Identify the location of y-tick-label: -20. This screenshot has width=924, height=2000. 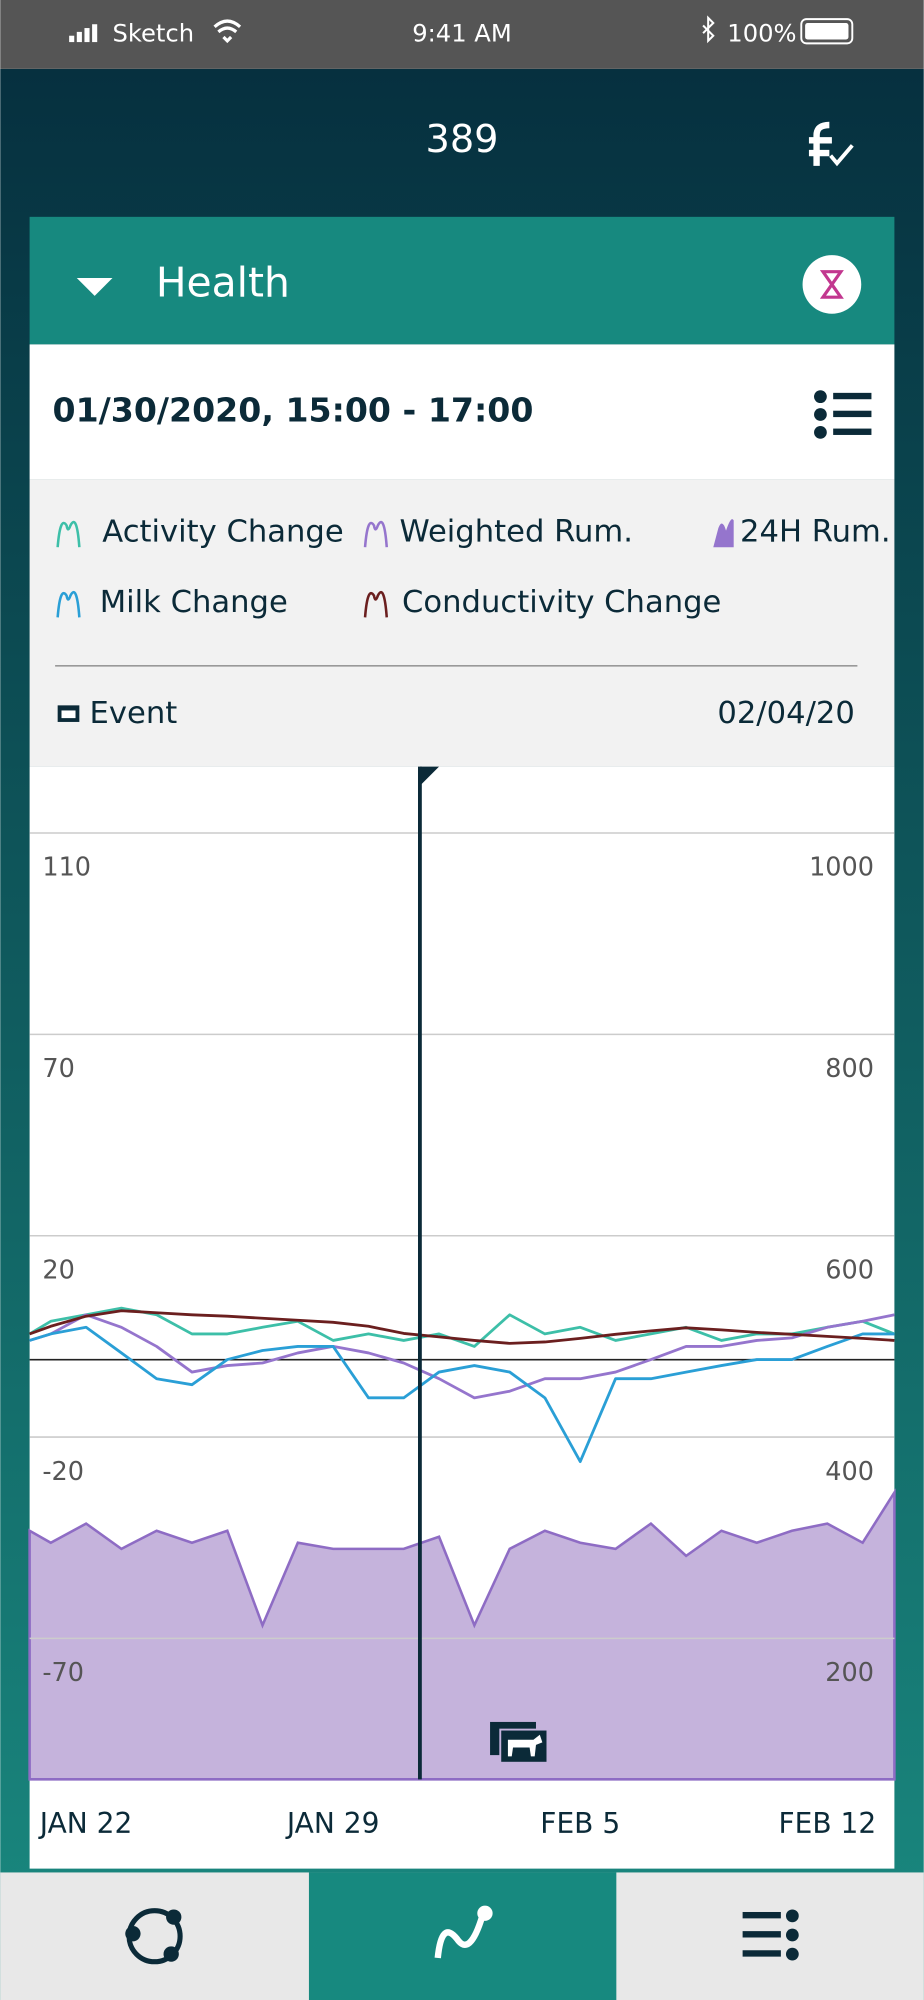
(63, 1472).